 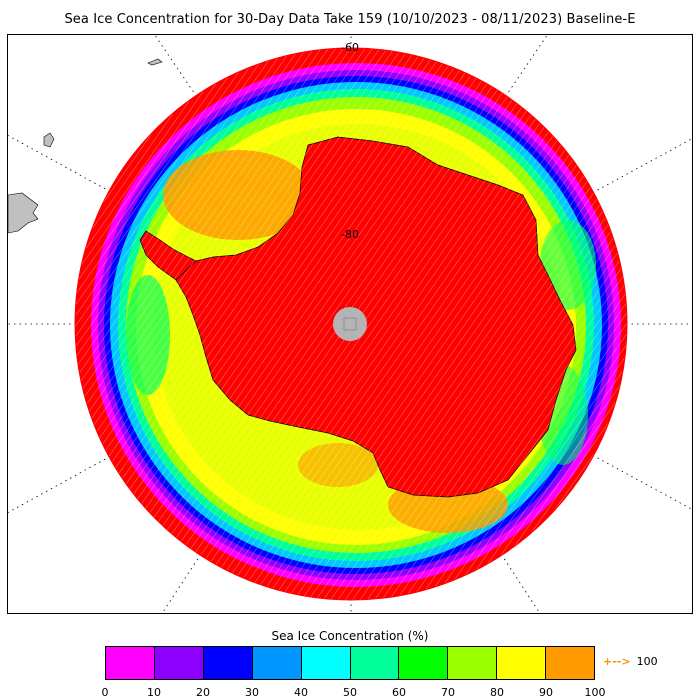 I want to click on south-georgia, so click(x=155, y=62).